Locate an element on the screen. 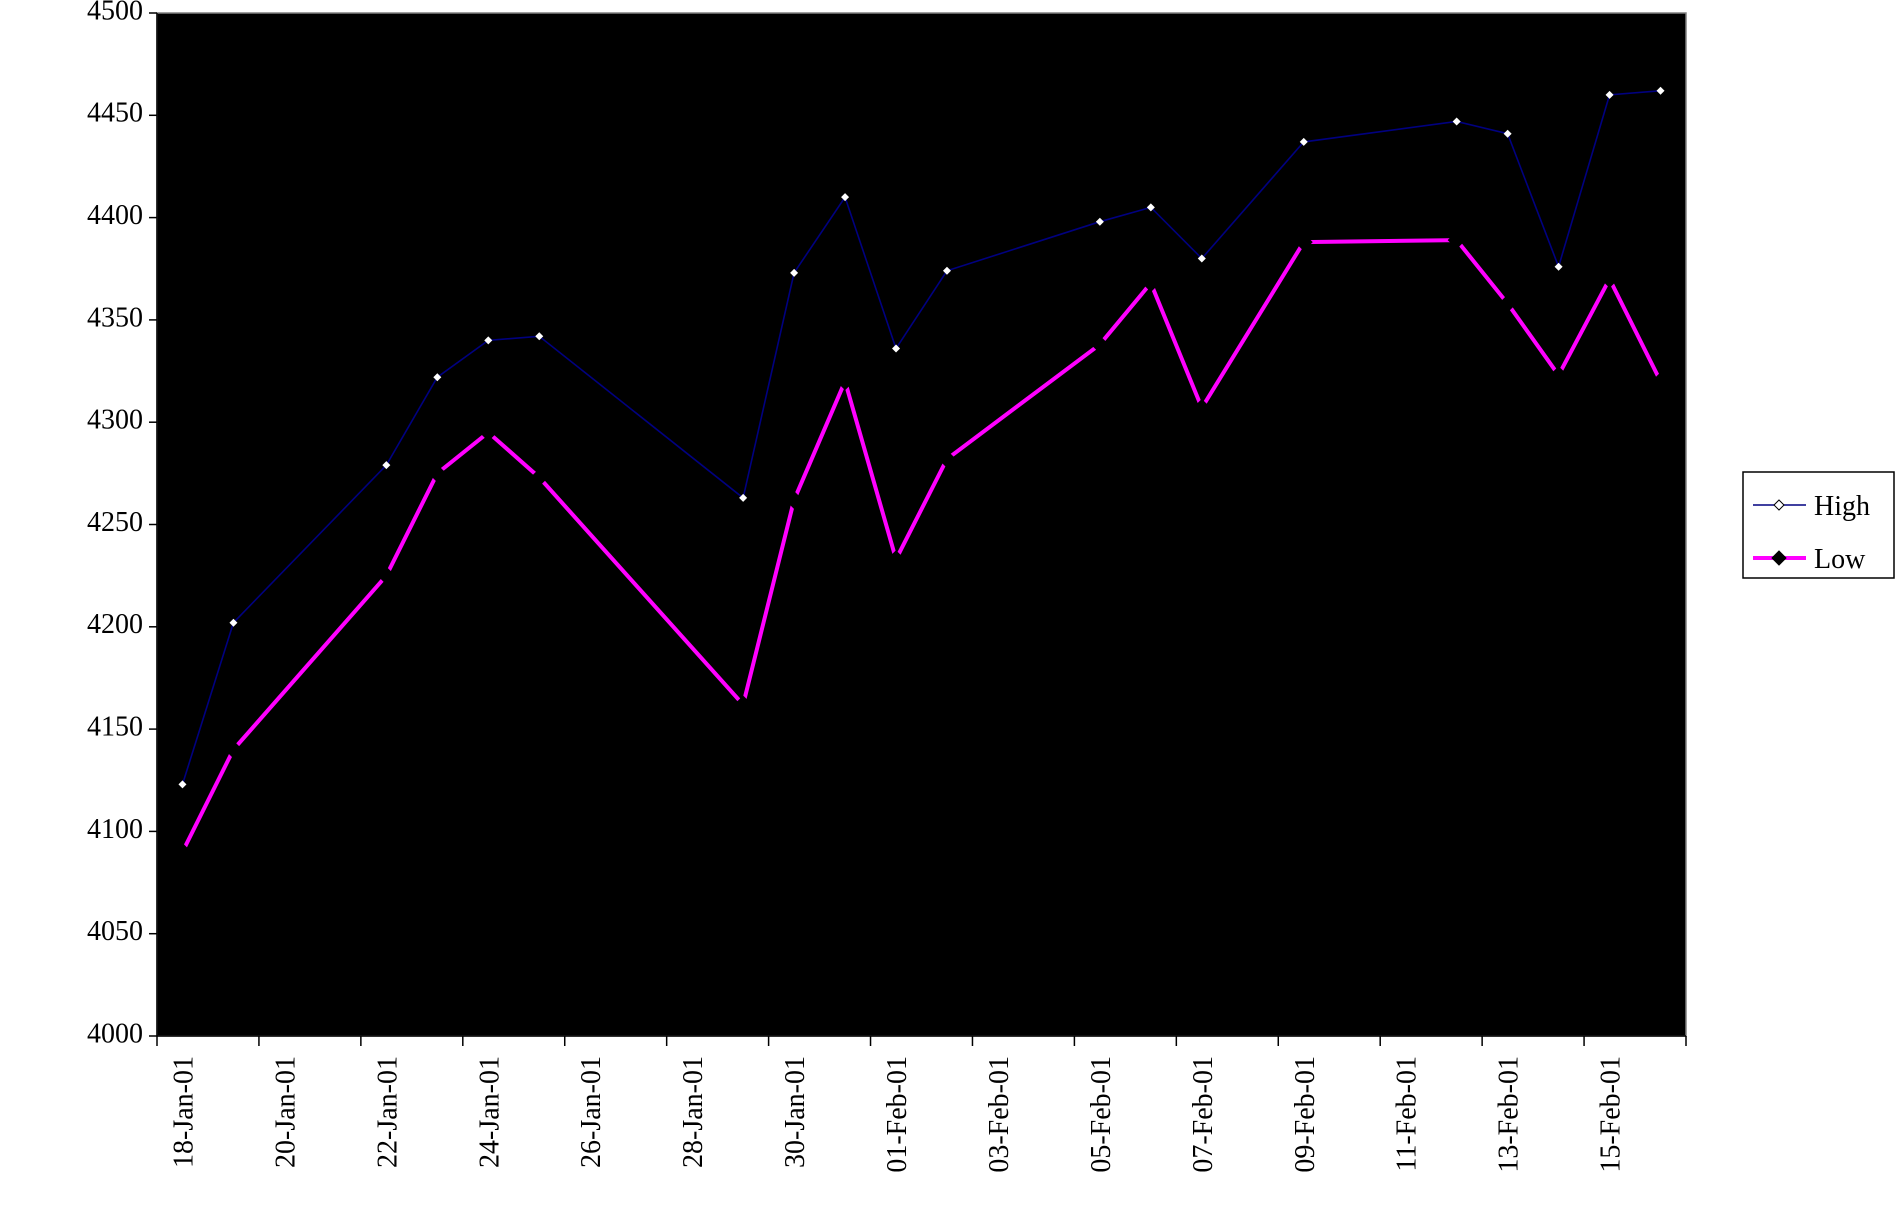  x-tick-label: 20-Jan-01 is located at coordinates (285, 1112).